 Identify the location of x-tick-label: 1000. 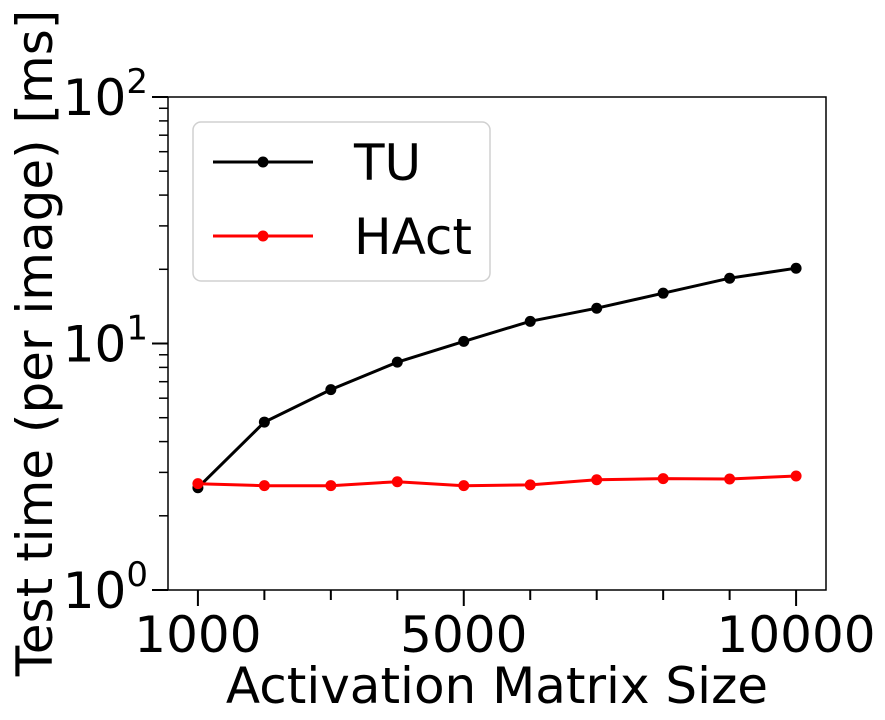
(197, 635).